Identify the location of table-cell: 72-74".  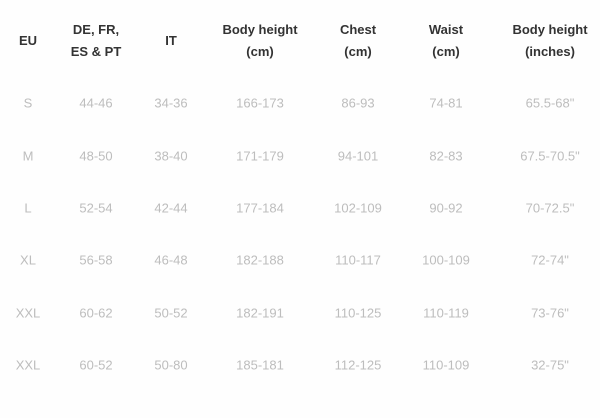
(550, 260).